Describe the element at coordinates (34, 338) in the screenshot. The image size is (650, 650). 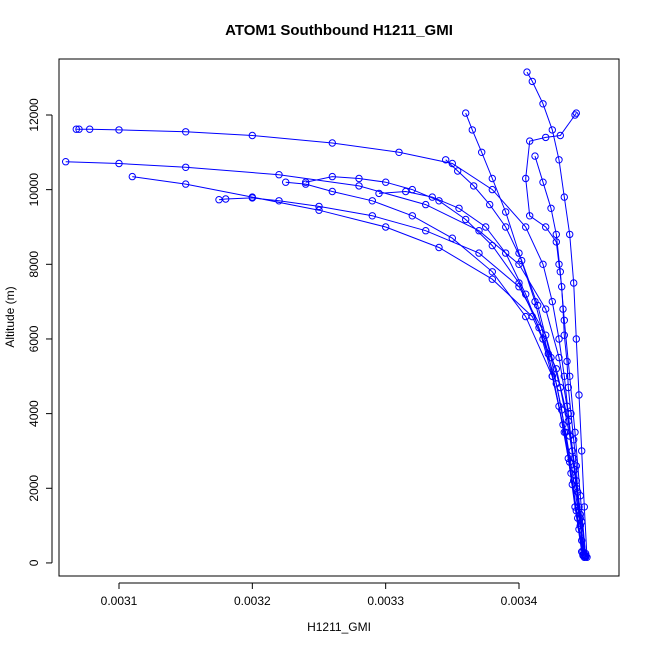
I see `y-tick-label: 6000` at that location.